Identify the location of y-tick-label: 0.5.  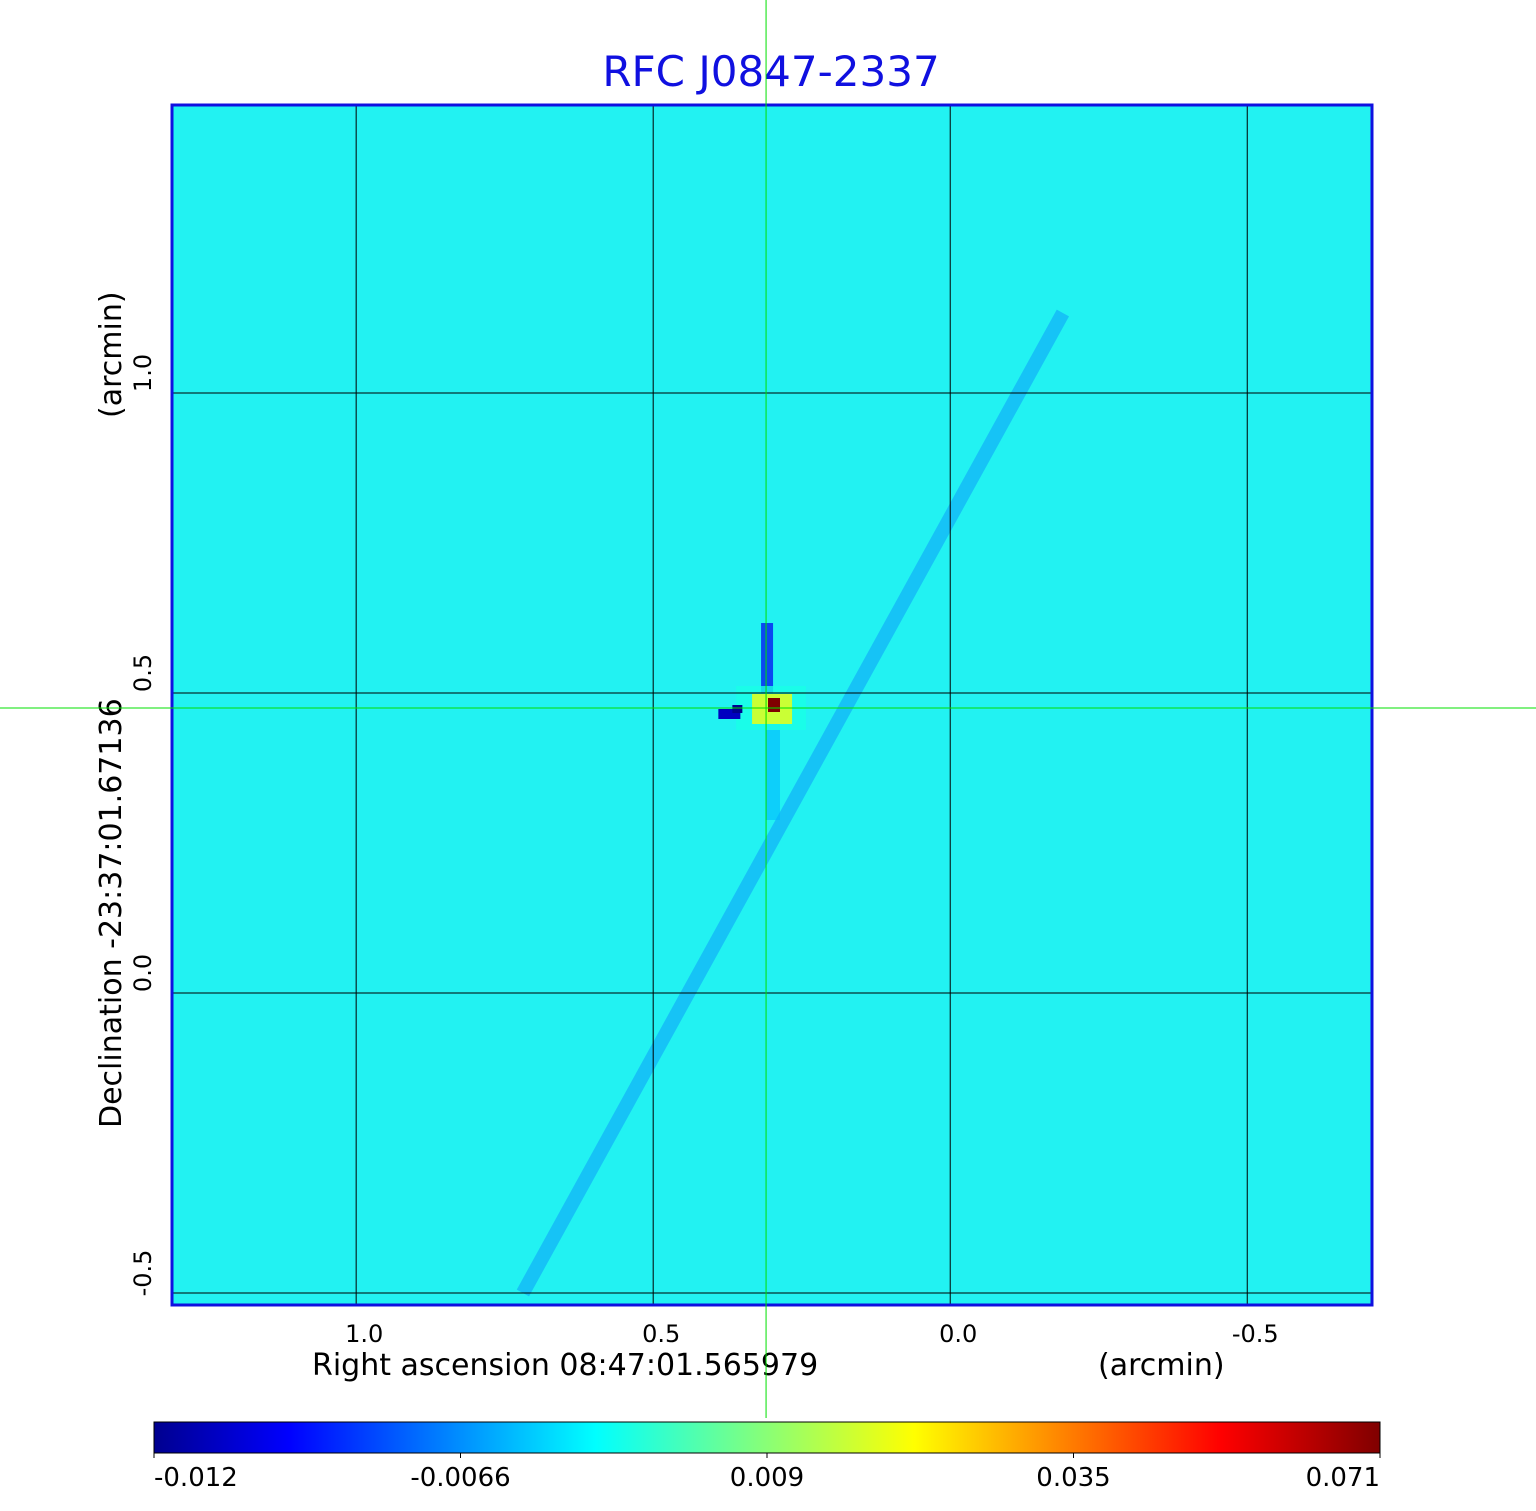
(143, 673).